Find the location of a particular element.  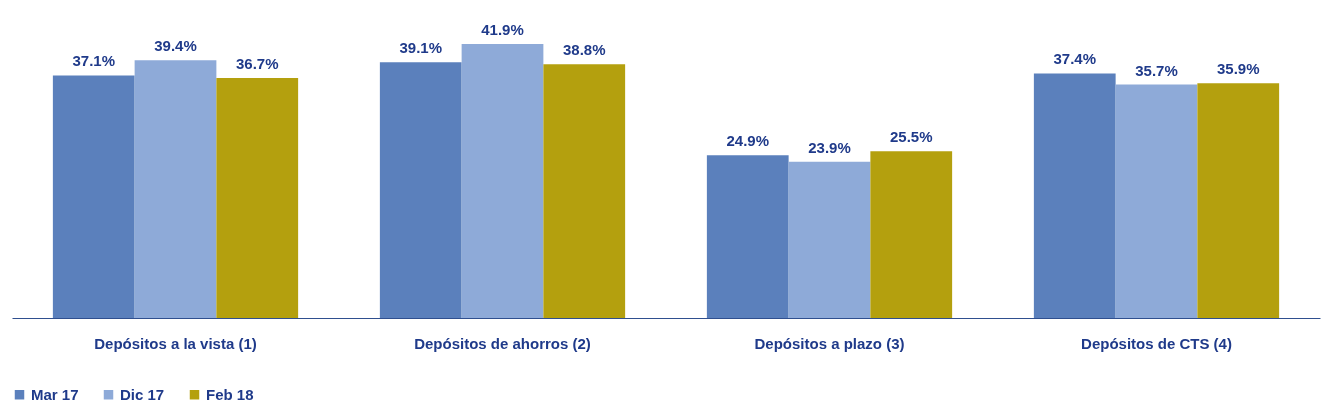

data-label: 24.9% is located at coordinates (748, 141).